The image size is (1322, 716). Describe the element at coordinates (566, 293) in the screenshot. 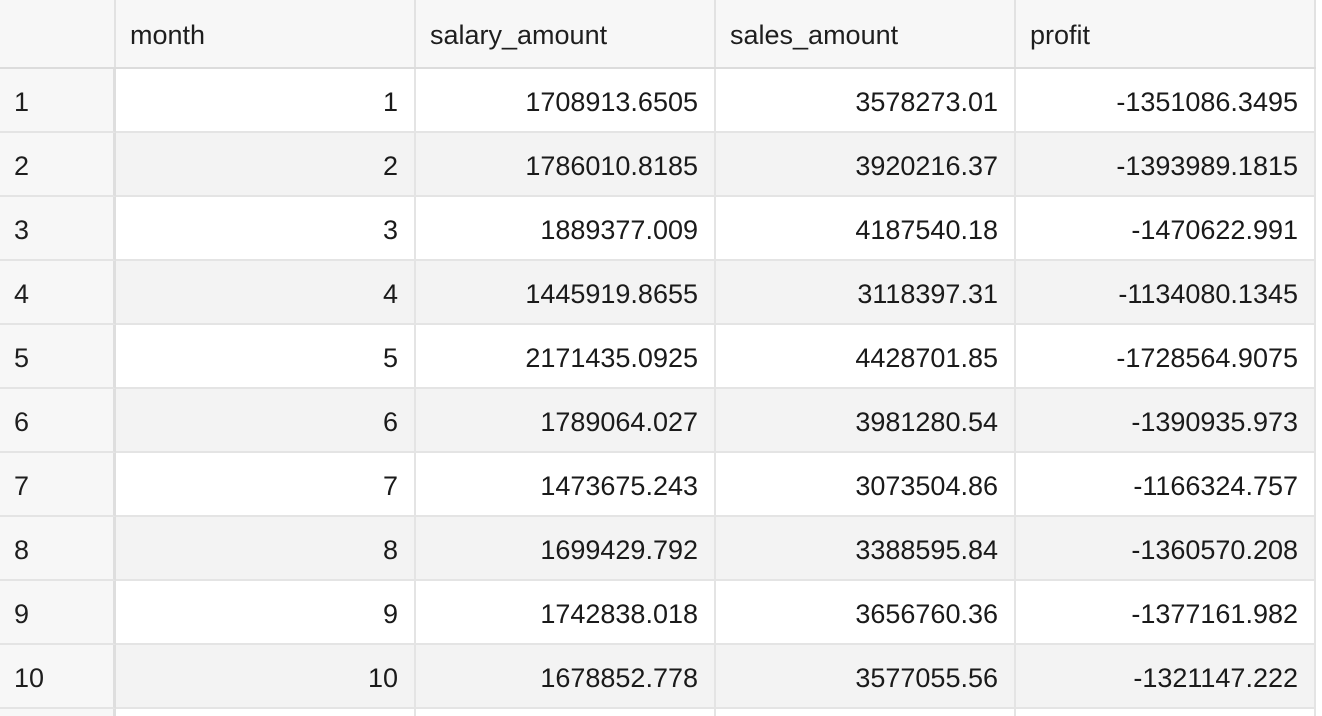

I see `cell-salary-amount: 1445919.8655` at that location.